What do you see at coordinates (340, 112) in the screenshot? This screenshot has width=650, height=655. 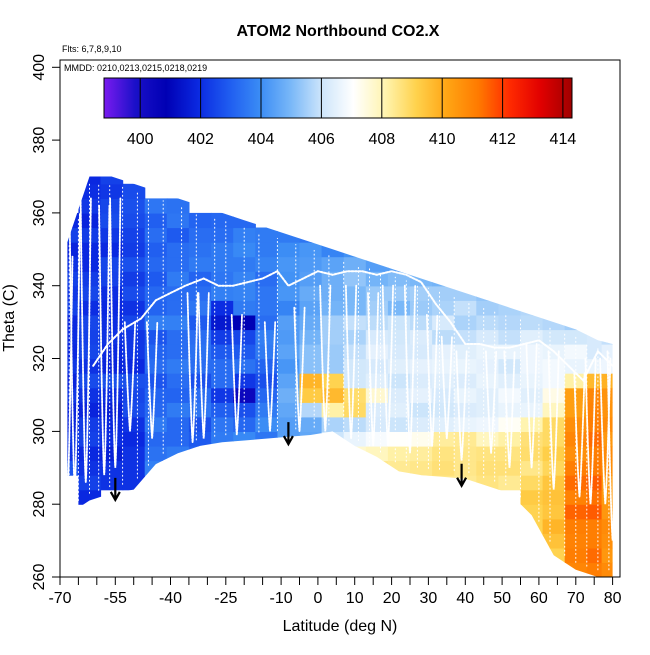 I see `colorbar: 400 402 404 406 408 410 412 414` at bounding box center [340, 112].